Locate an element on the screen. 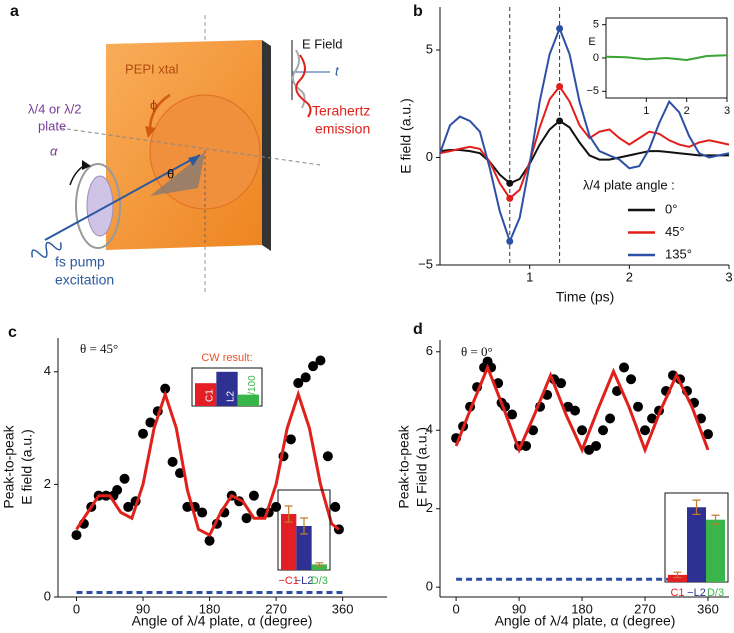  annotation: θ = 45° is located at coordinates (99, 348).